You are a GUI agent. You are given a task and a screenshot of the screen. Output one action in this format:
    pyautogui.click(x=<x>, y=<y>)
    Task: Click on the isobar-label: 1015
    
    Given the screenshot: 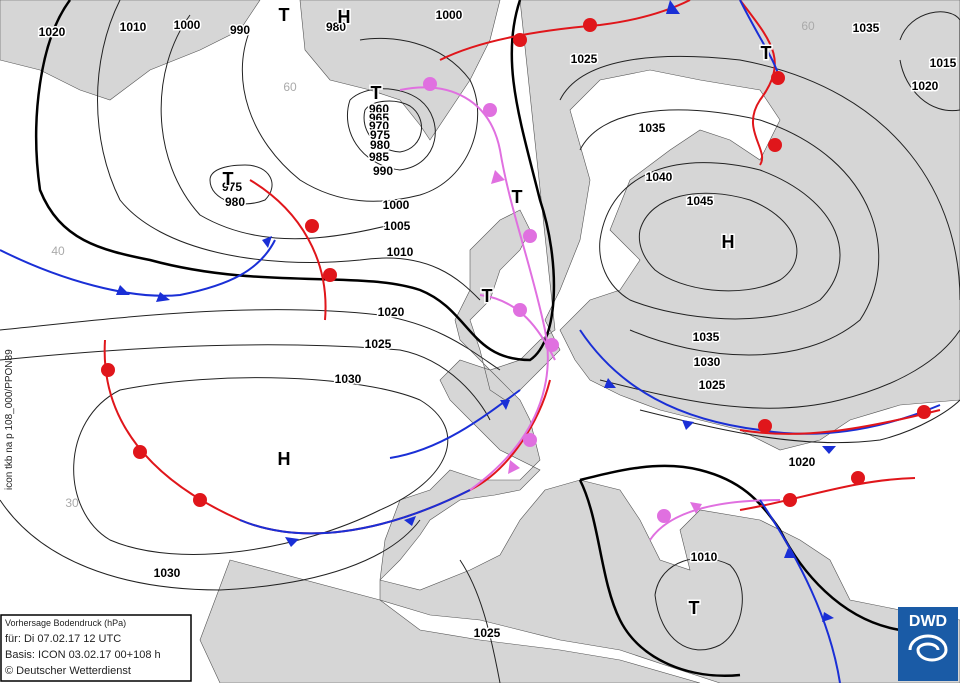 What is the action you would take?
    pyautogui.click(x=943, y=63)
    